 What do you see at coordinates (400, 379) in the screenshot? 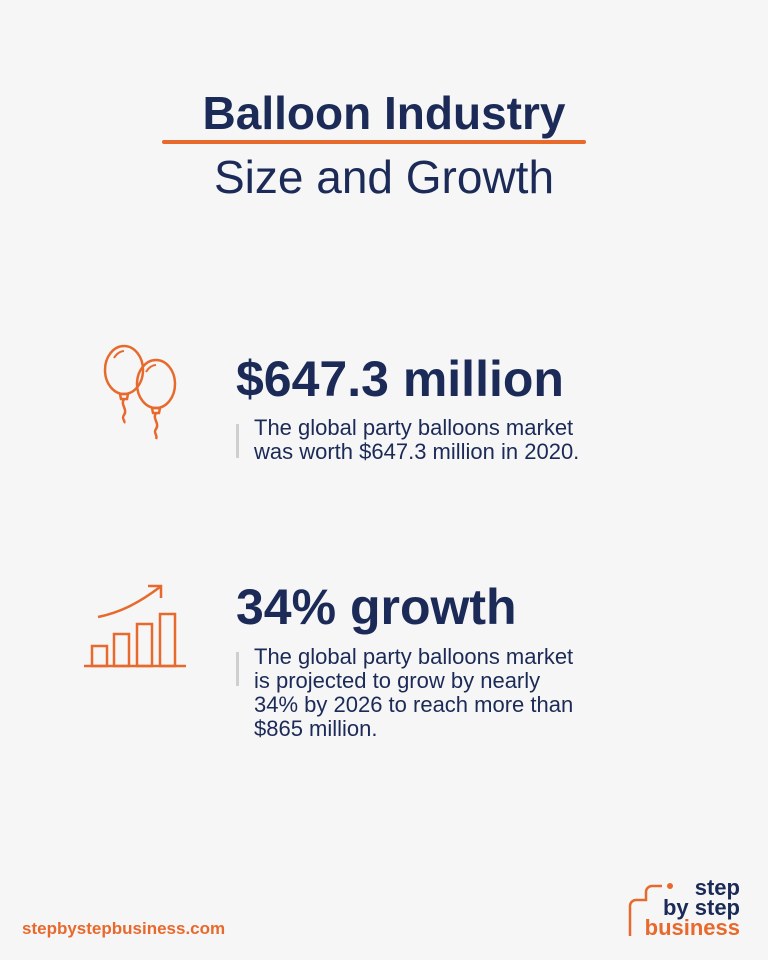
I see `stat-headline-market-size: $647.3 million` at bounding box center [400, 379].